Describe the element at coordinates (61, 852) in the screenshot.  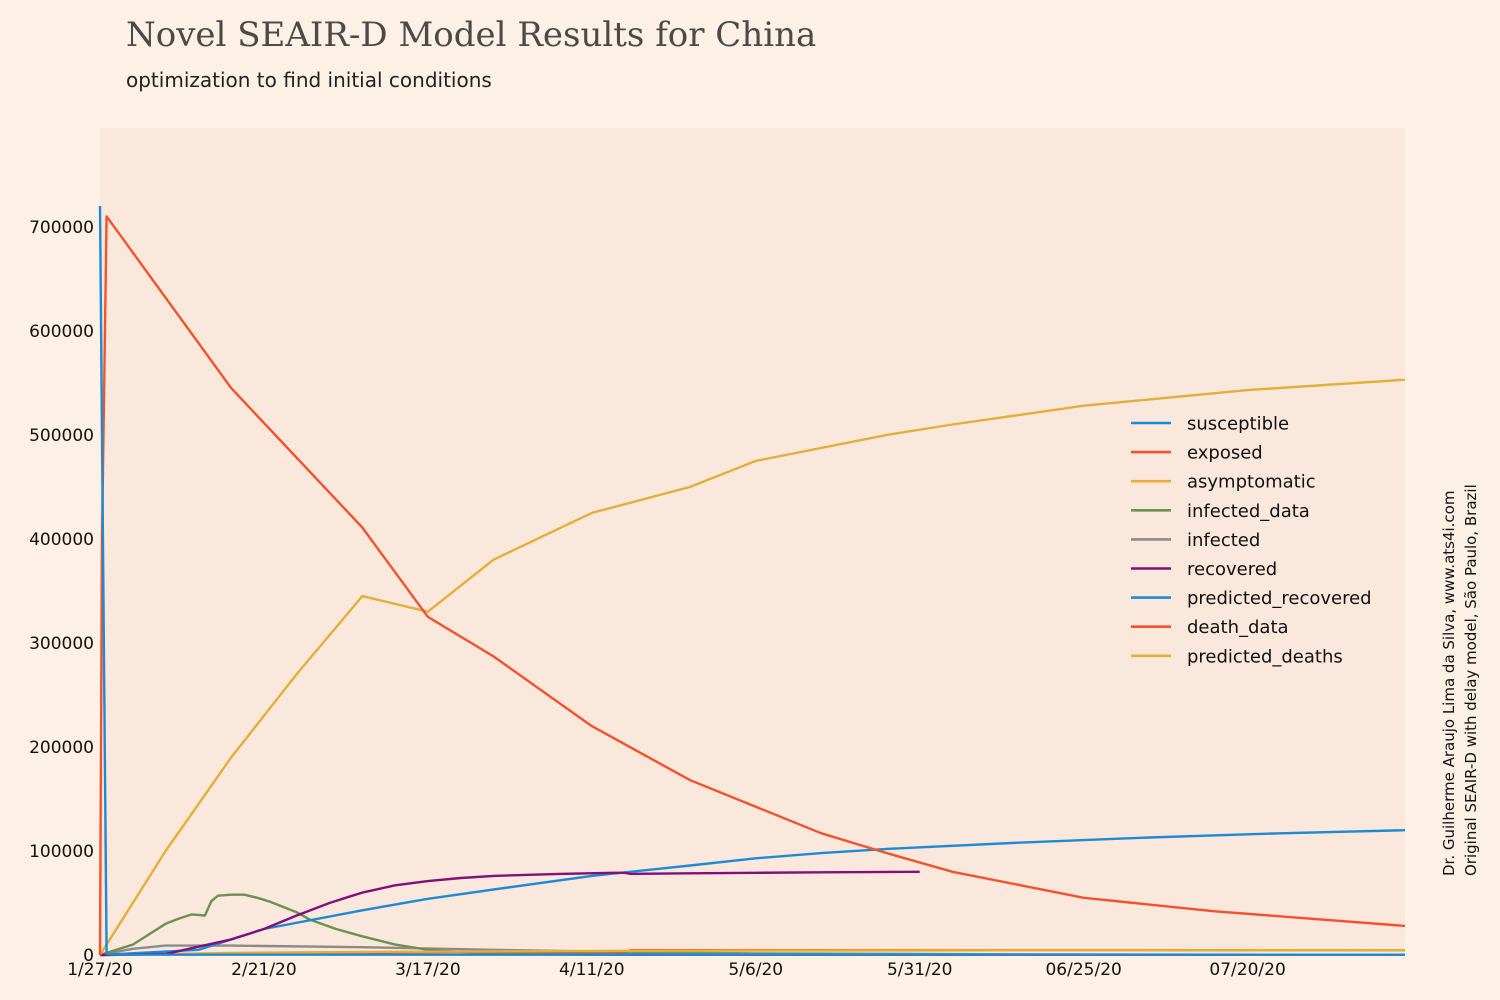
I see `y-tick-label: 100000` at that location.